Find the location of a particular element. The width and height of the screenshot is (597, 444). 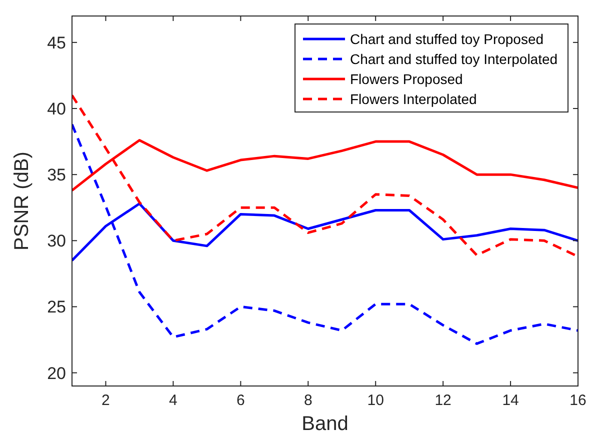

x-tick-label: 8 is located at coordinates (308, 400).